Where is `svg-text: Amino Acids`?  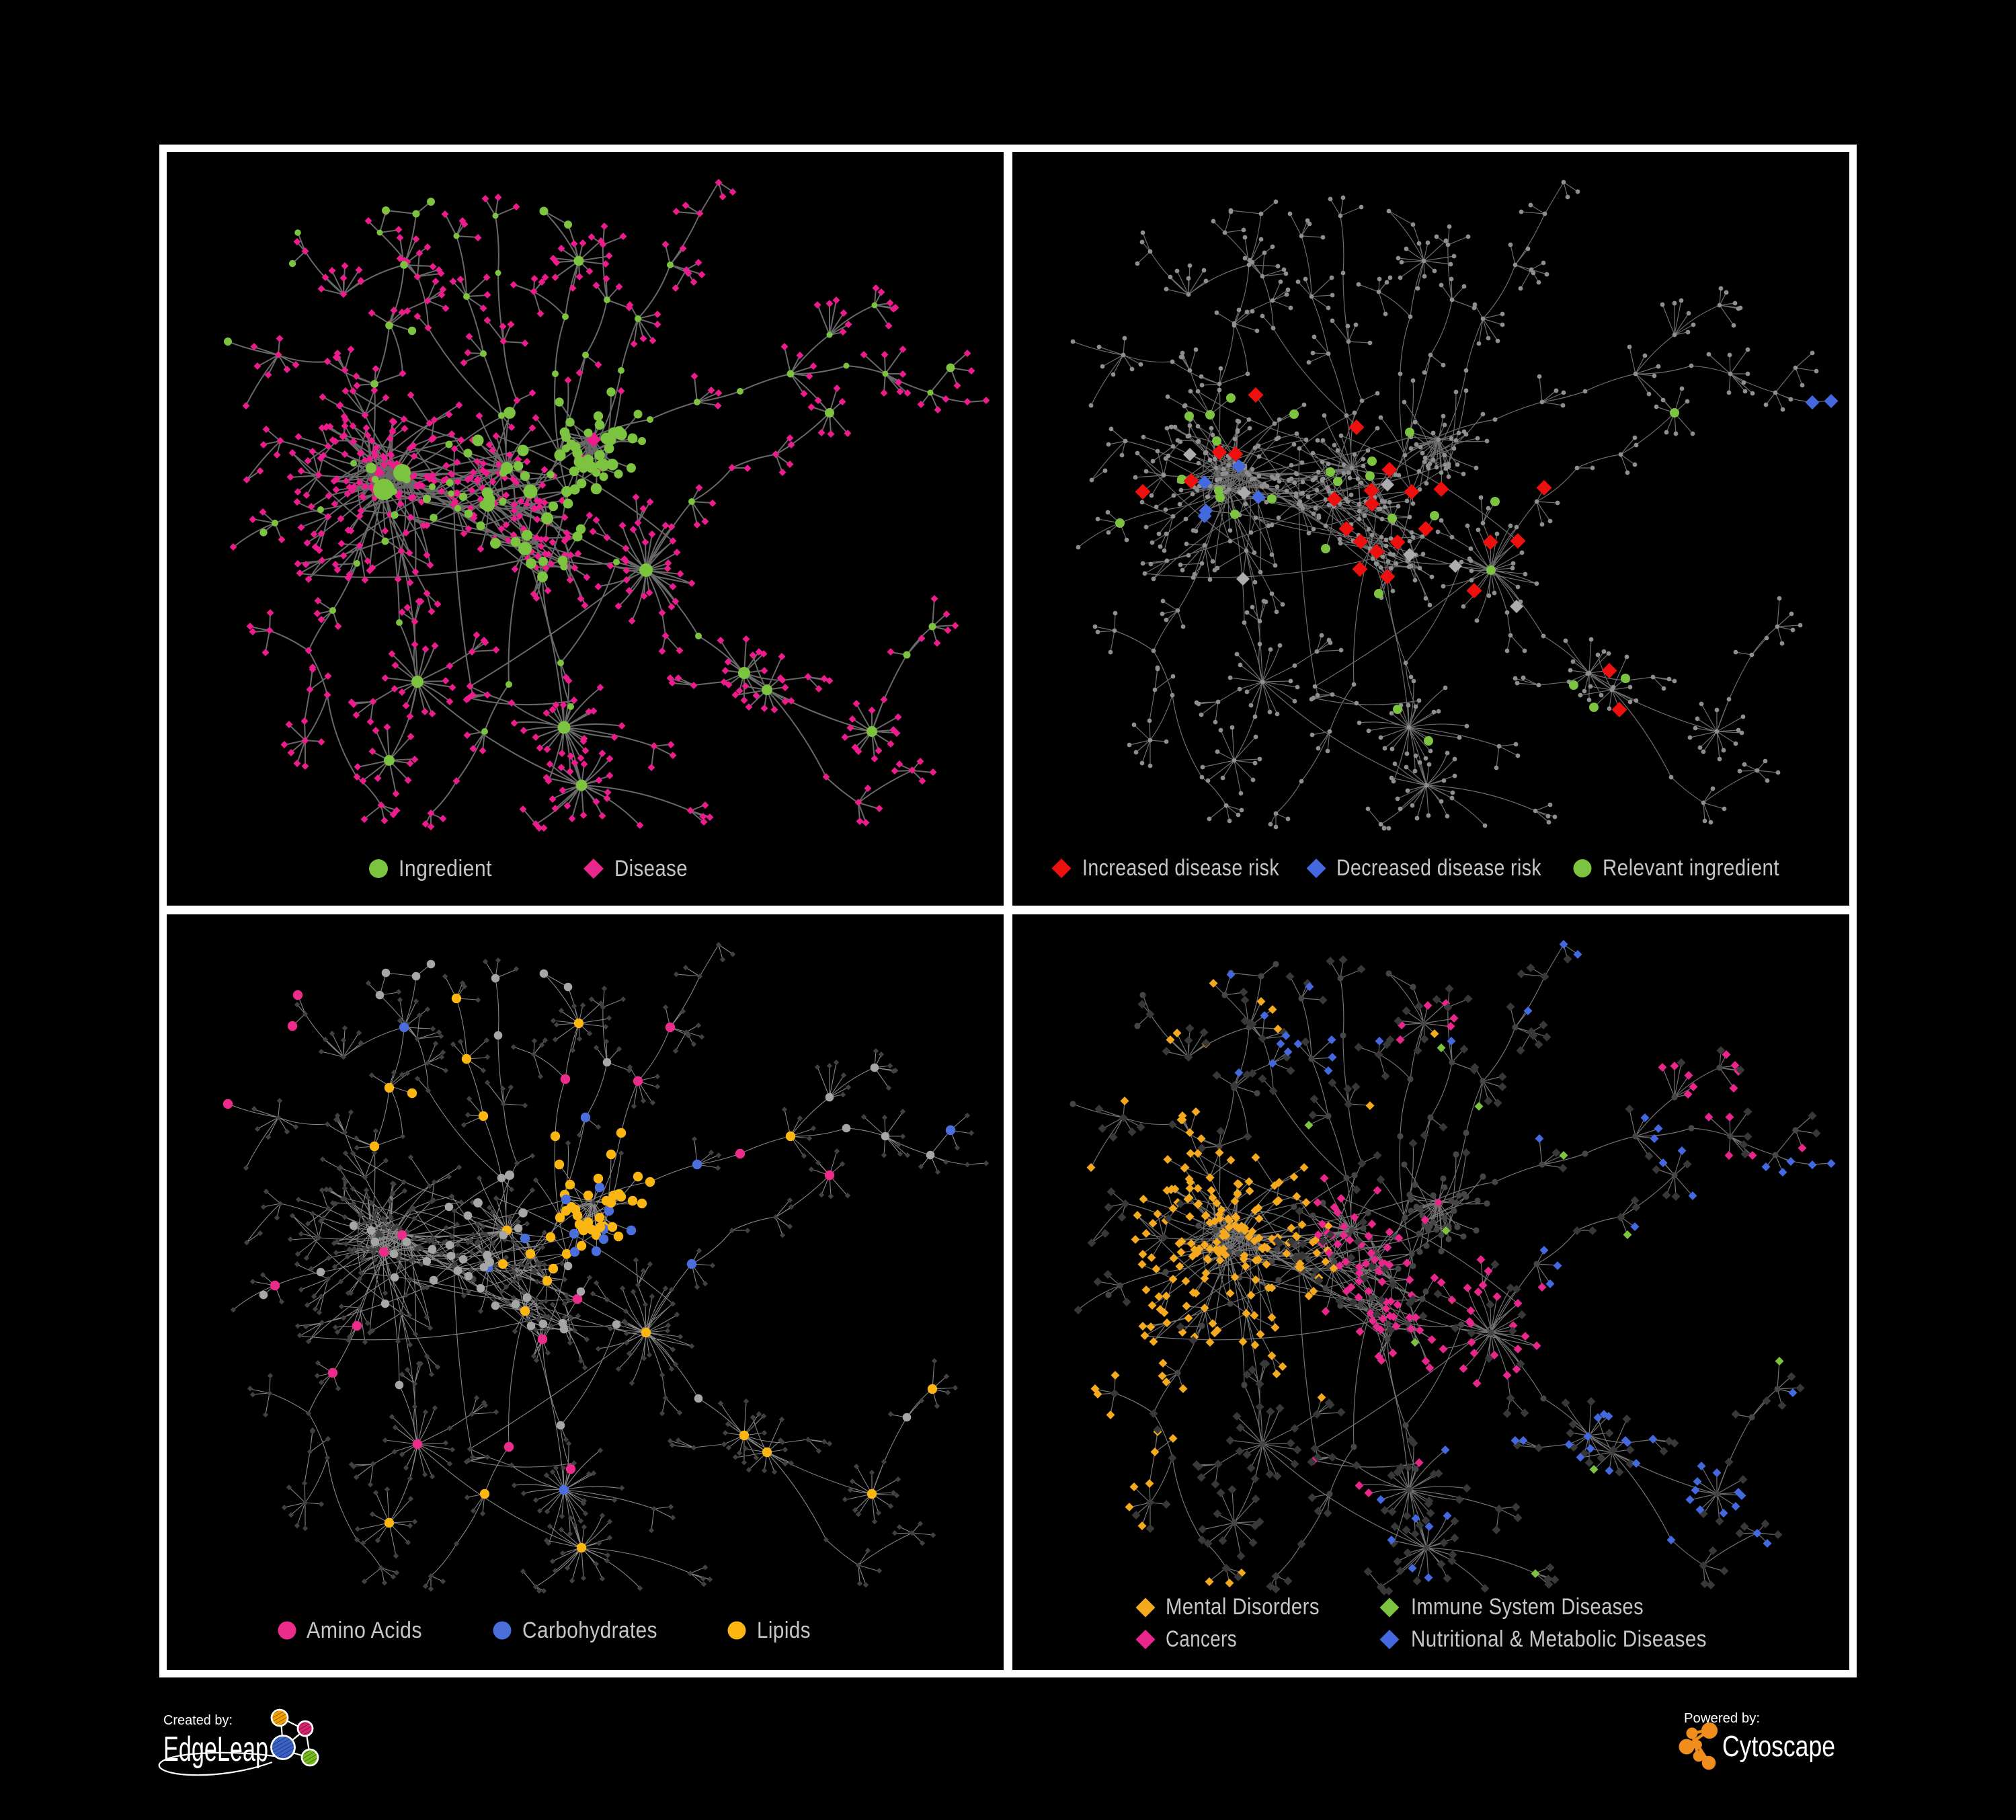 svg-text: Amino Acids is located at coordinates (364, 1630).